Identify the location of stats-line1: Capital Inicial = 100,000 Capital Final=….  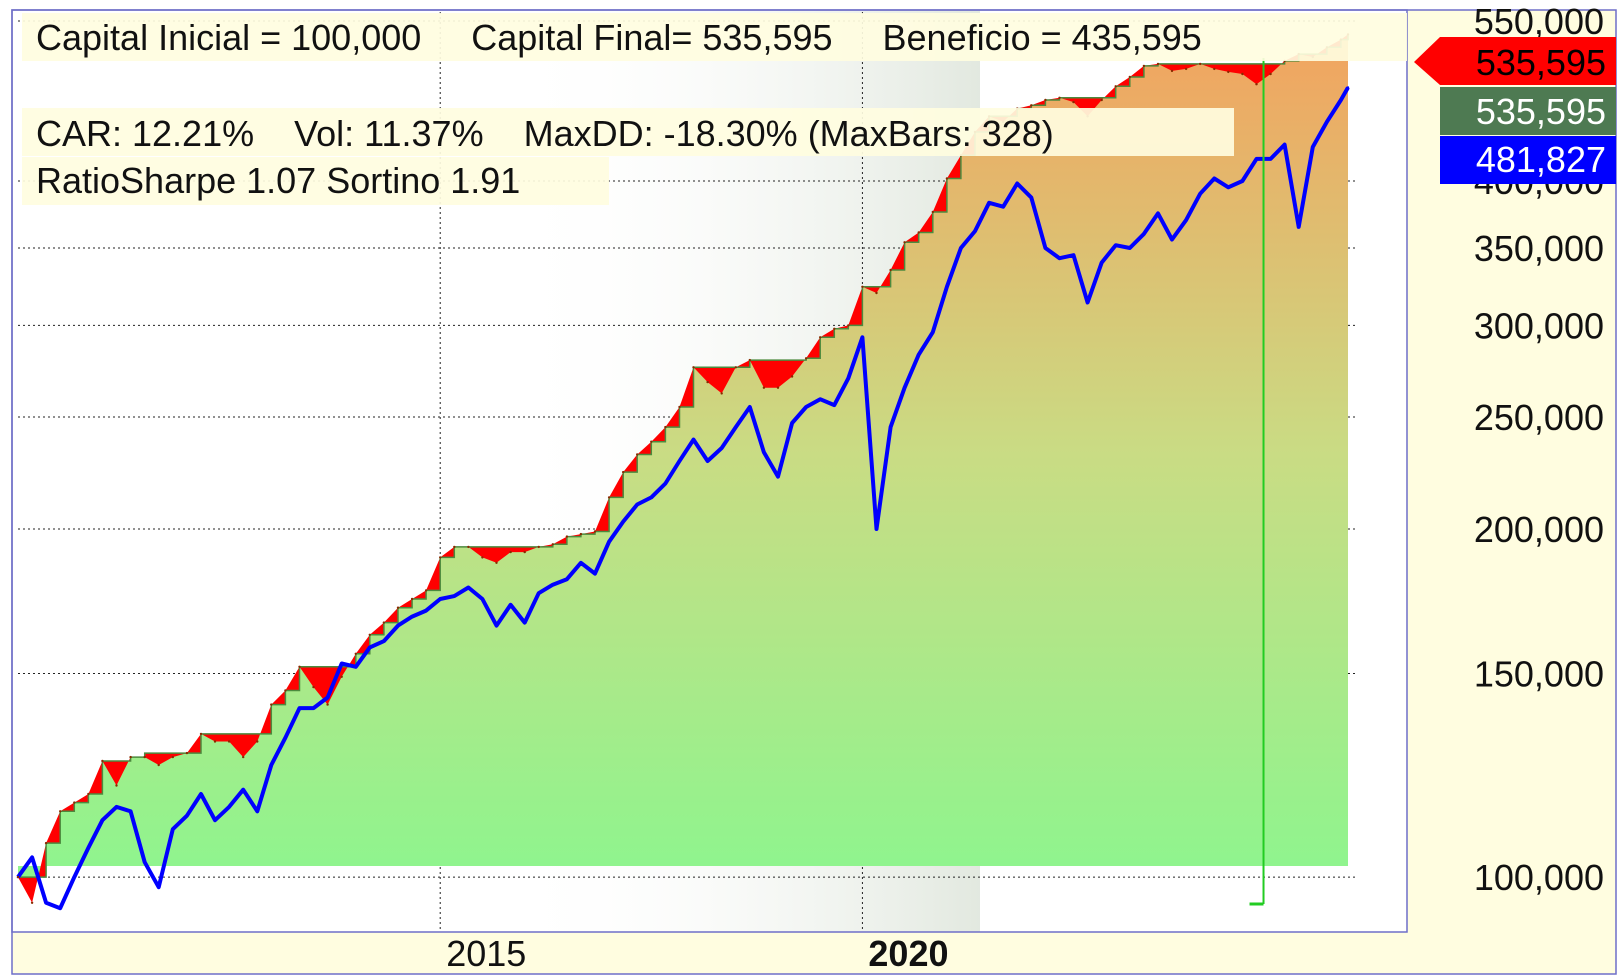
(619, 37).